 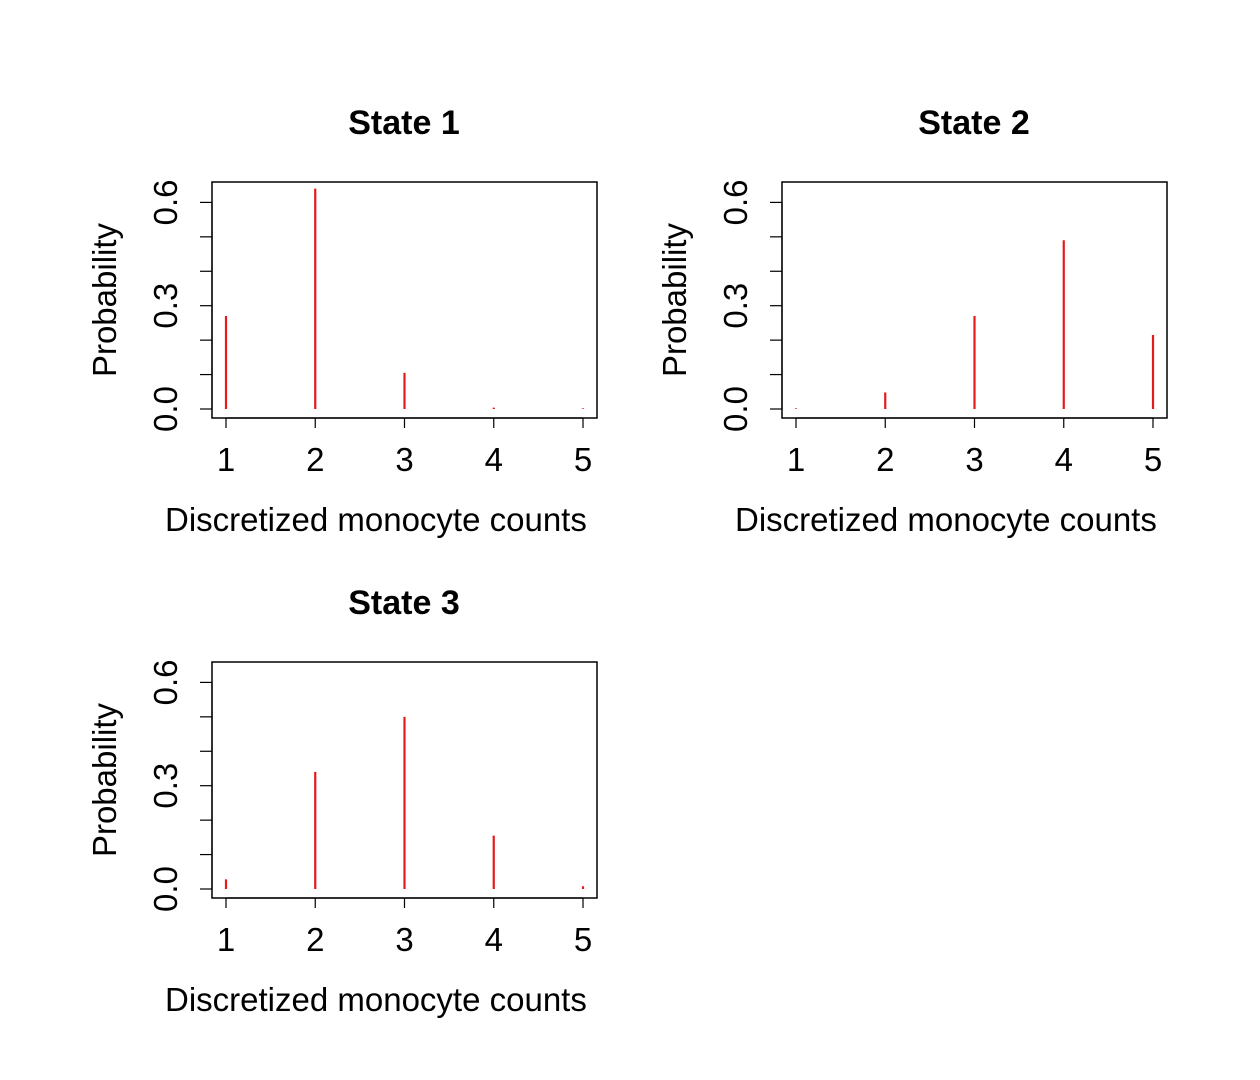 What do you see at coordinates (404, 123) in the screenshot?
I see `chart-title: State 1` at bounding box center [404, 123].